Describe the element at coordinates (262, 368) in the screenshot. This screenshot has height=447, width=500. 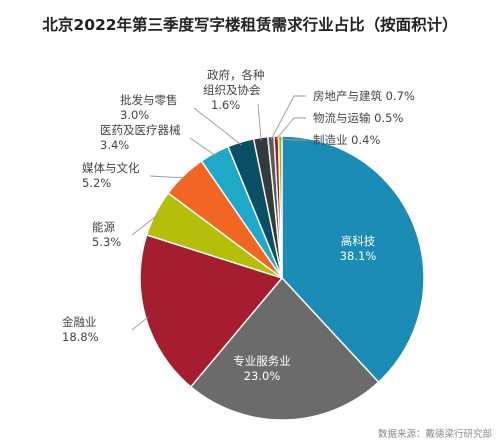
I see `slice-label-1: 专业服务业 23.0%` at that location.